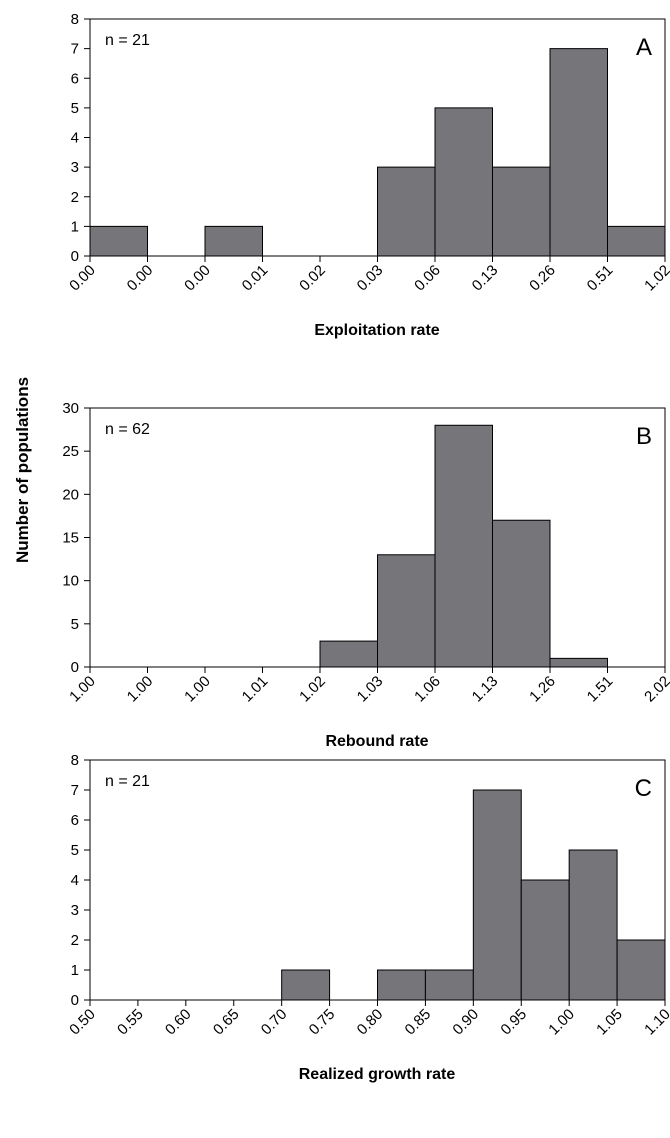 The width and height of the screenshot is (670, 1138). Describe the element at coordinates (542, 278) in the screenshot. I see `x-tick-label: 0.26` at that location.